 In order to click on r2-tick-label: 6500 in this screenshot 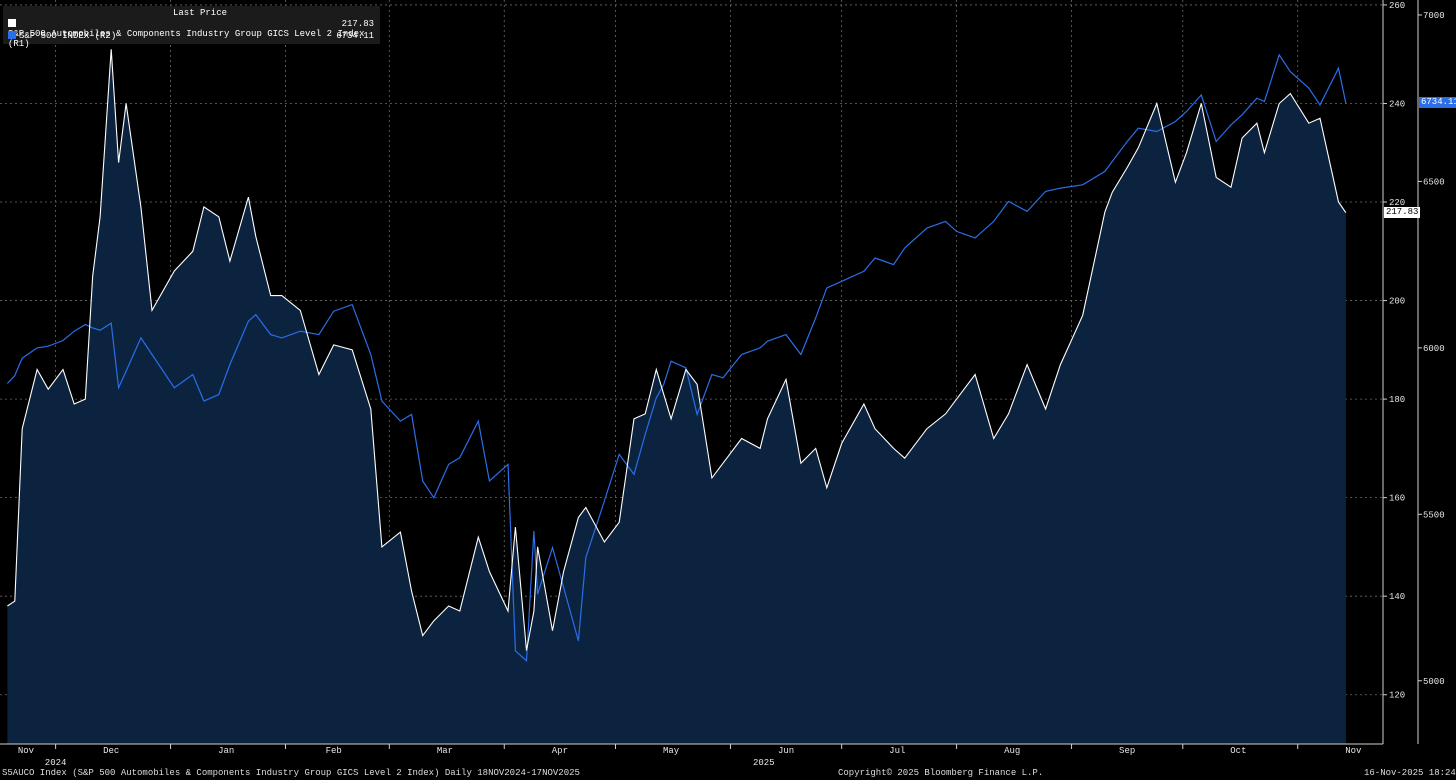, I will do `click(1434, 182)`.